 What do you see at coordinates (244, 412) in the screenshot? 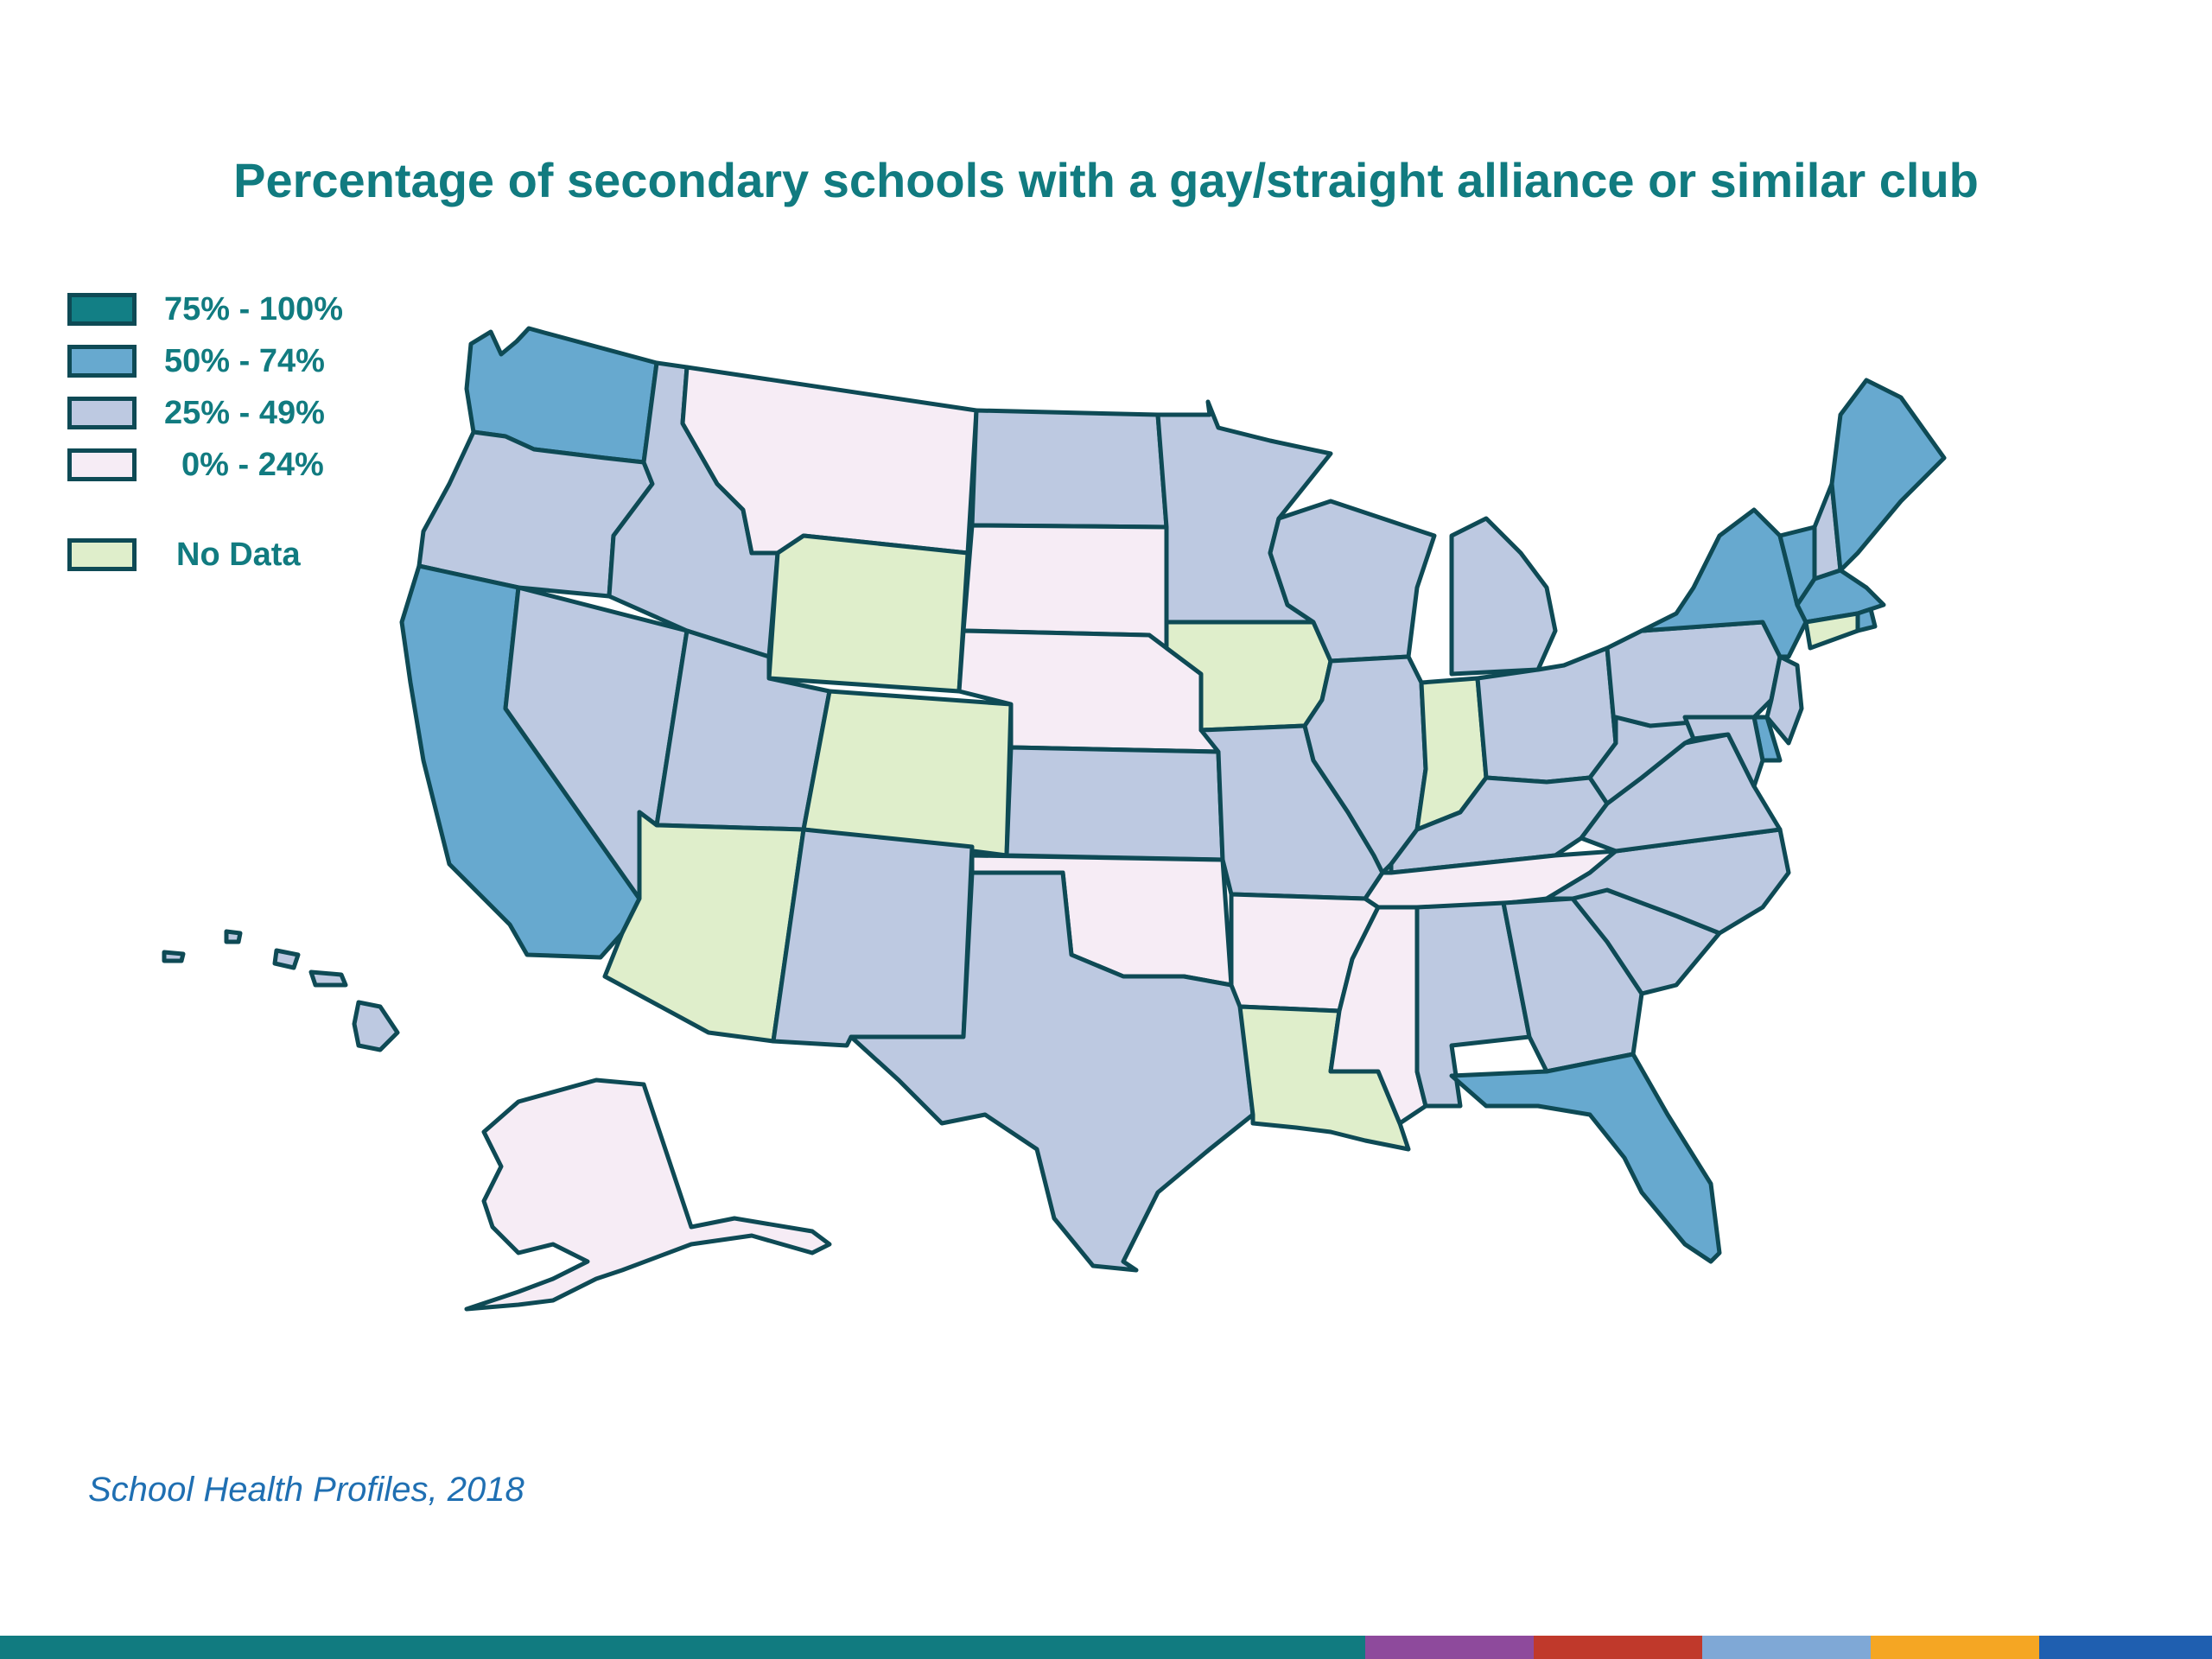
I see `legend-label: 25% - 49%` at bounding box center [244, 412].